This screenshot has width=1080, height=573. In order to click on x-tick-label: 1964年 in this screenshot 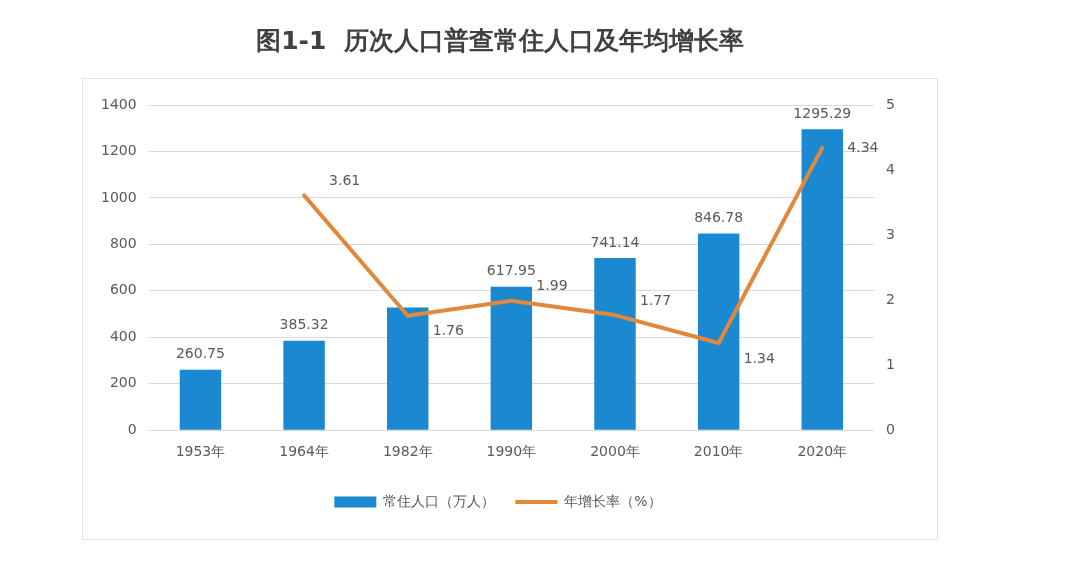, I will do `click(304, 451)`.